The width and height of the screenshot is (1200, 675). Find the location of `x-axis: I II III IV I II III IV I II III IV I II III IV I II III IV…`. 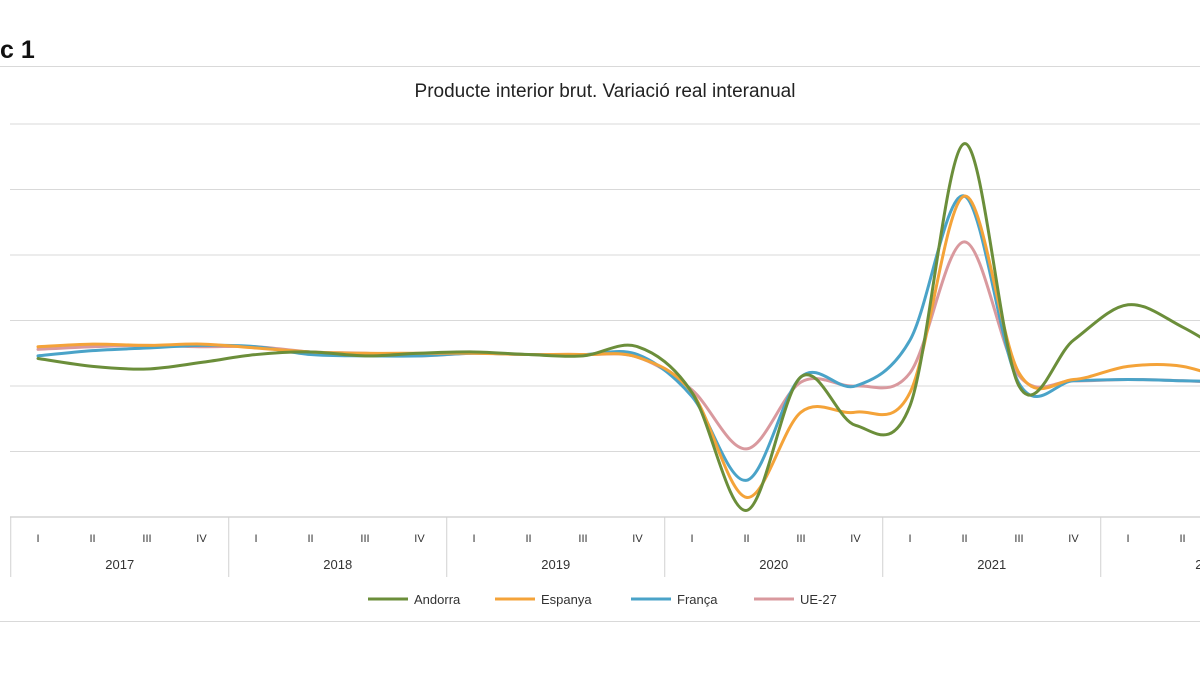

x-axis: I II III IV I II III IV I II III IV I II III IV I II III IV… is located at coordinates (605, 547).